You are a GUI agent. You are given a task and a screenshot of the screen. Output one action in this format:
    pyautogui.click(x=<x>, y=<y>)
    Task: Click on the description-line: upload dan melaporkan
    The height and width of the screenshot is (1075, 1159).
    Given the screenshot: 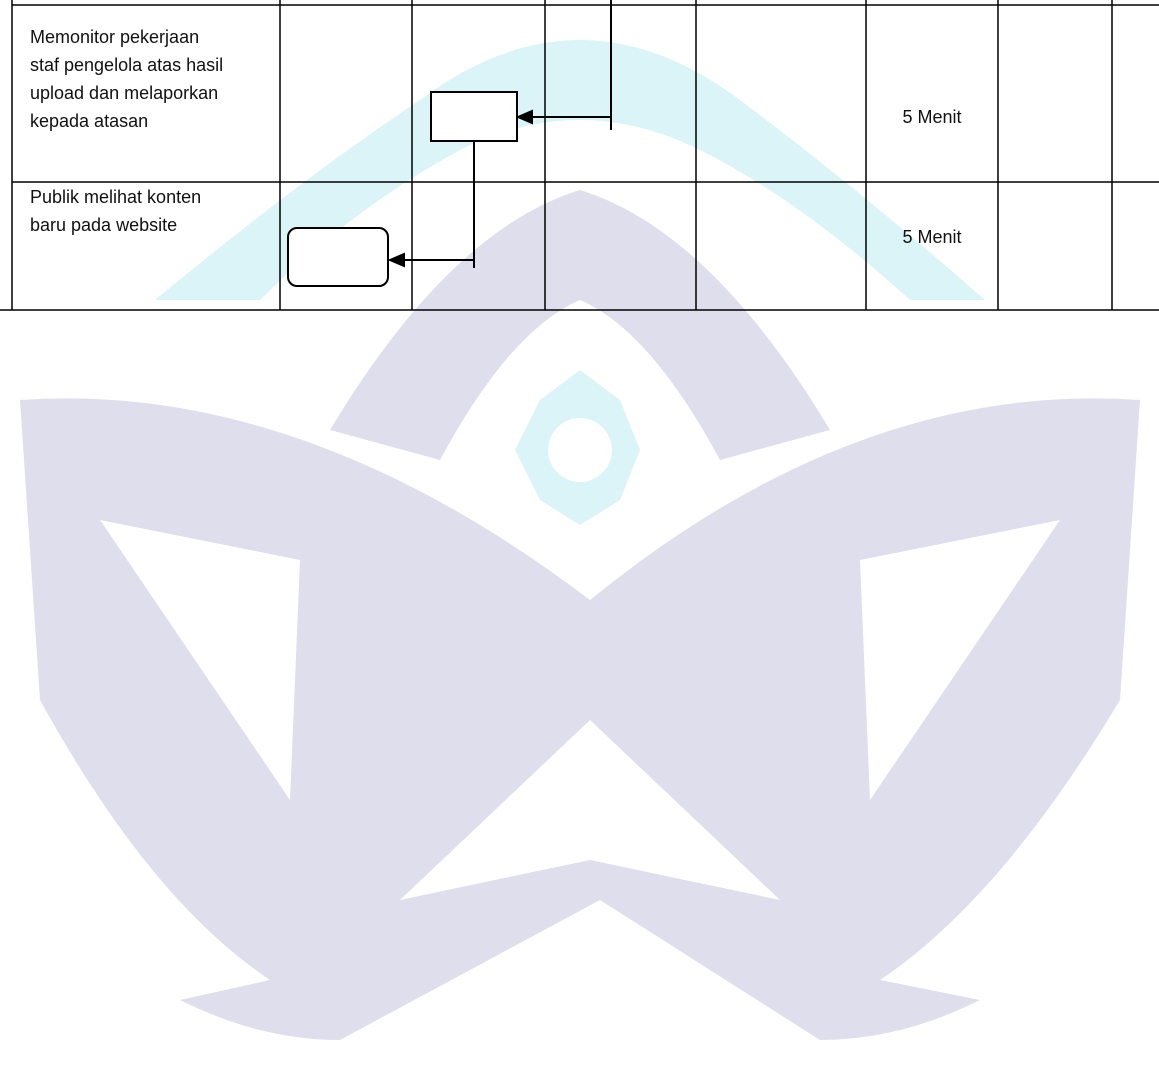 What is the action you would take?
    pyautogui.click(x=124, y=93)
    